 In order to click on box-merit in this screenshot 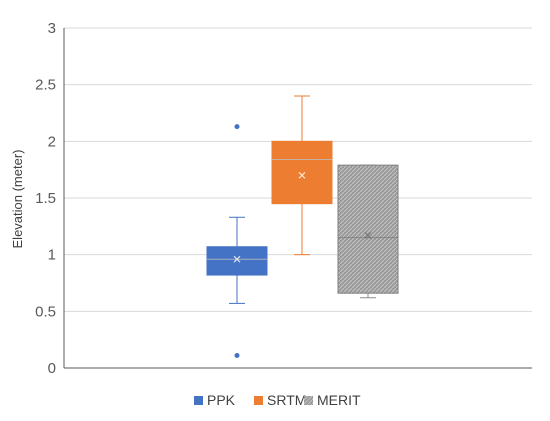, I will do `click(368, 231)`.